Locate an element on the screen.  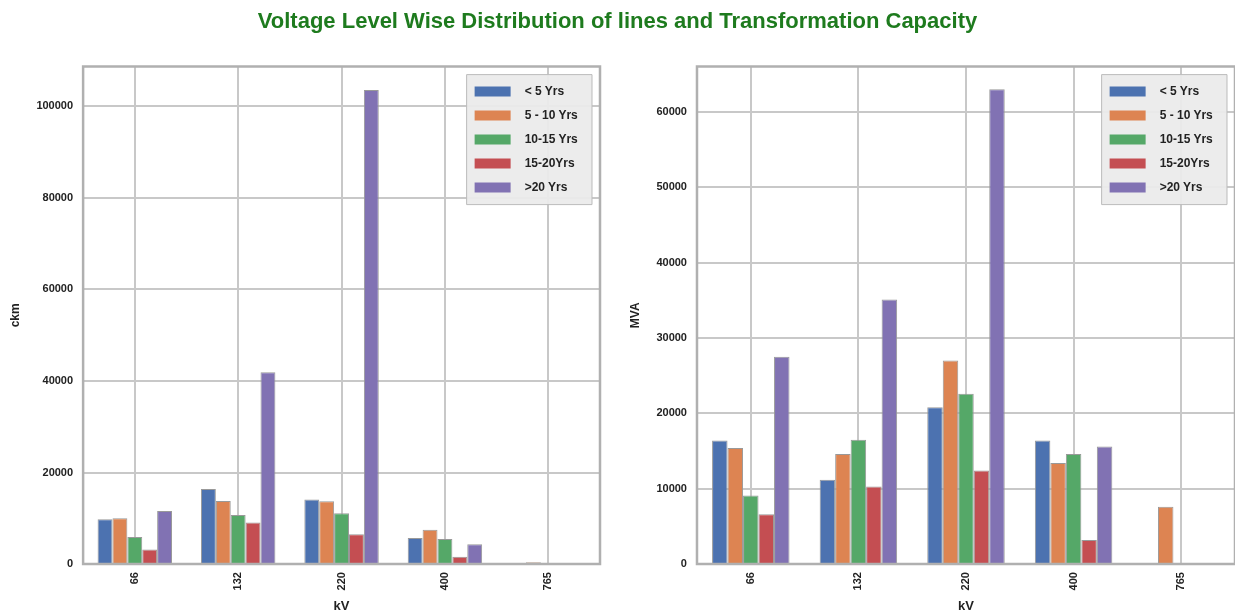
y-tick-label: 10000 is located at coordinates (671, 487).